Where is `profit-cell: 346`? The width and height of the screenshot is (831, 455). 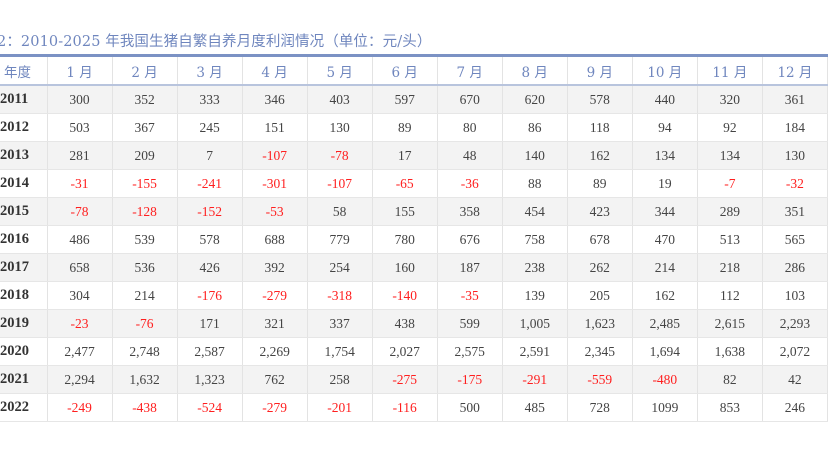 profit-cell: 346 is located at coordinates (275, 99).